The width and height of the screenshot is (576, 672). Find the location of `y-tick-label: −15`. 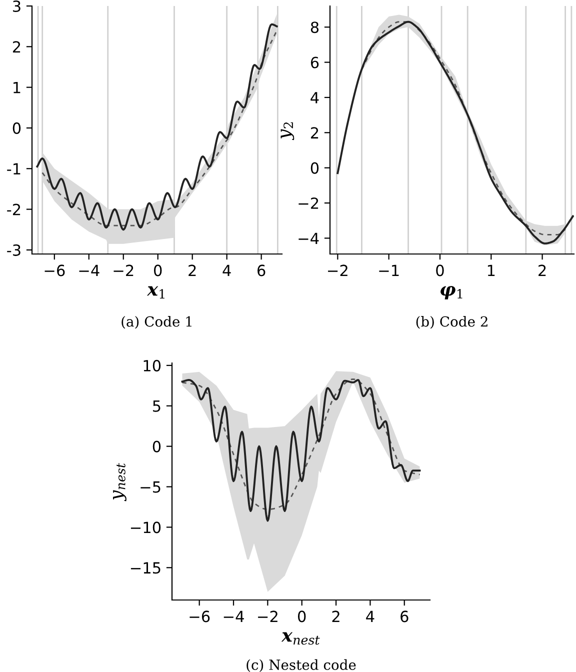

y-tick-label: −15 is located at coordinates (145, 568).